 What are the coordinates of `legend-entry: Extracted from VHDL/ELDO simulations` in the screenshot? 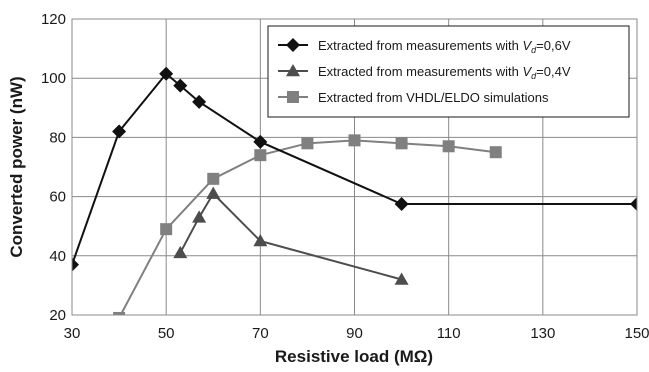 It's located at (413, 97).